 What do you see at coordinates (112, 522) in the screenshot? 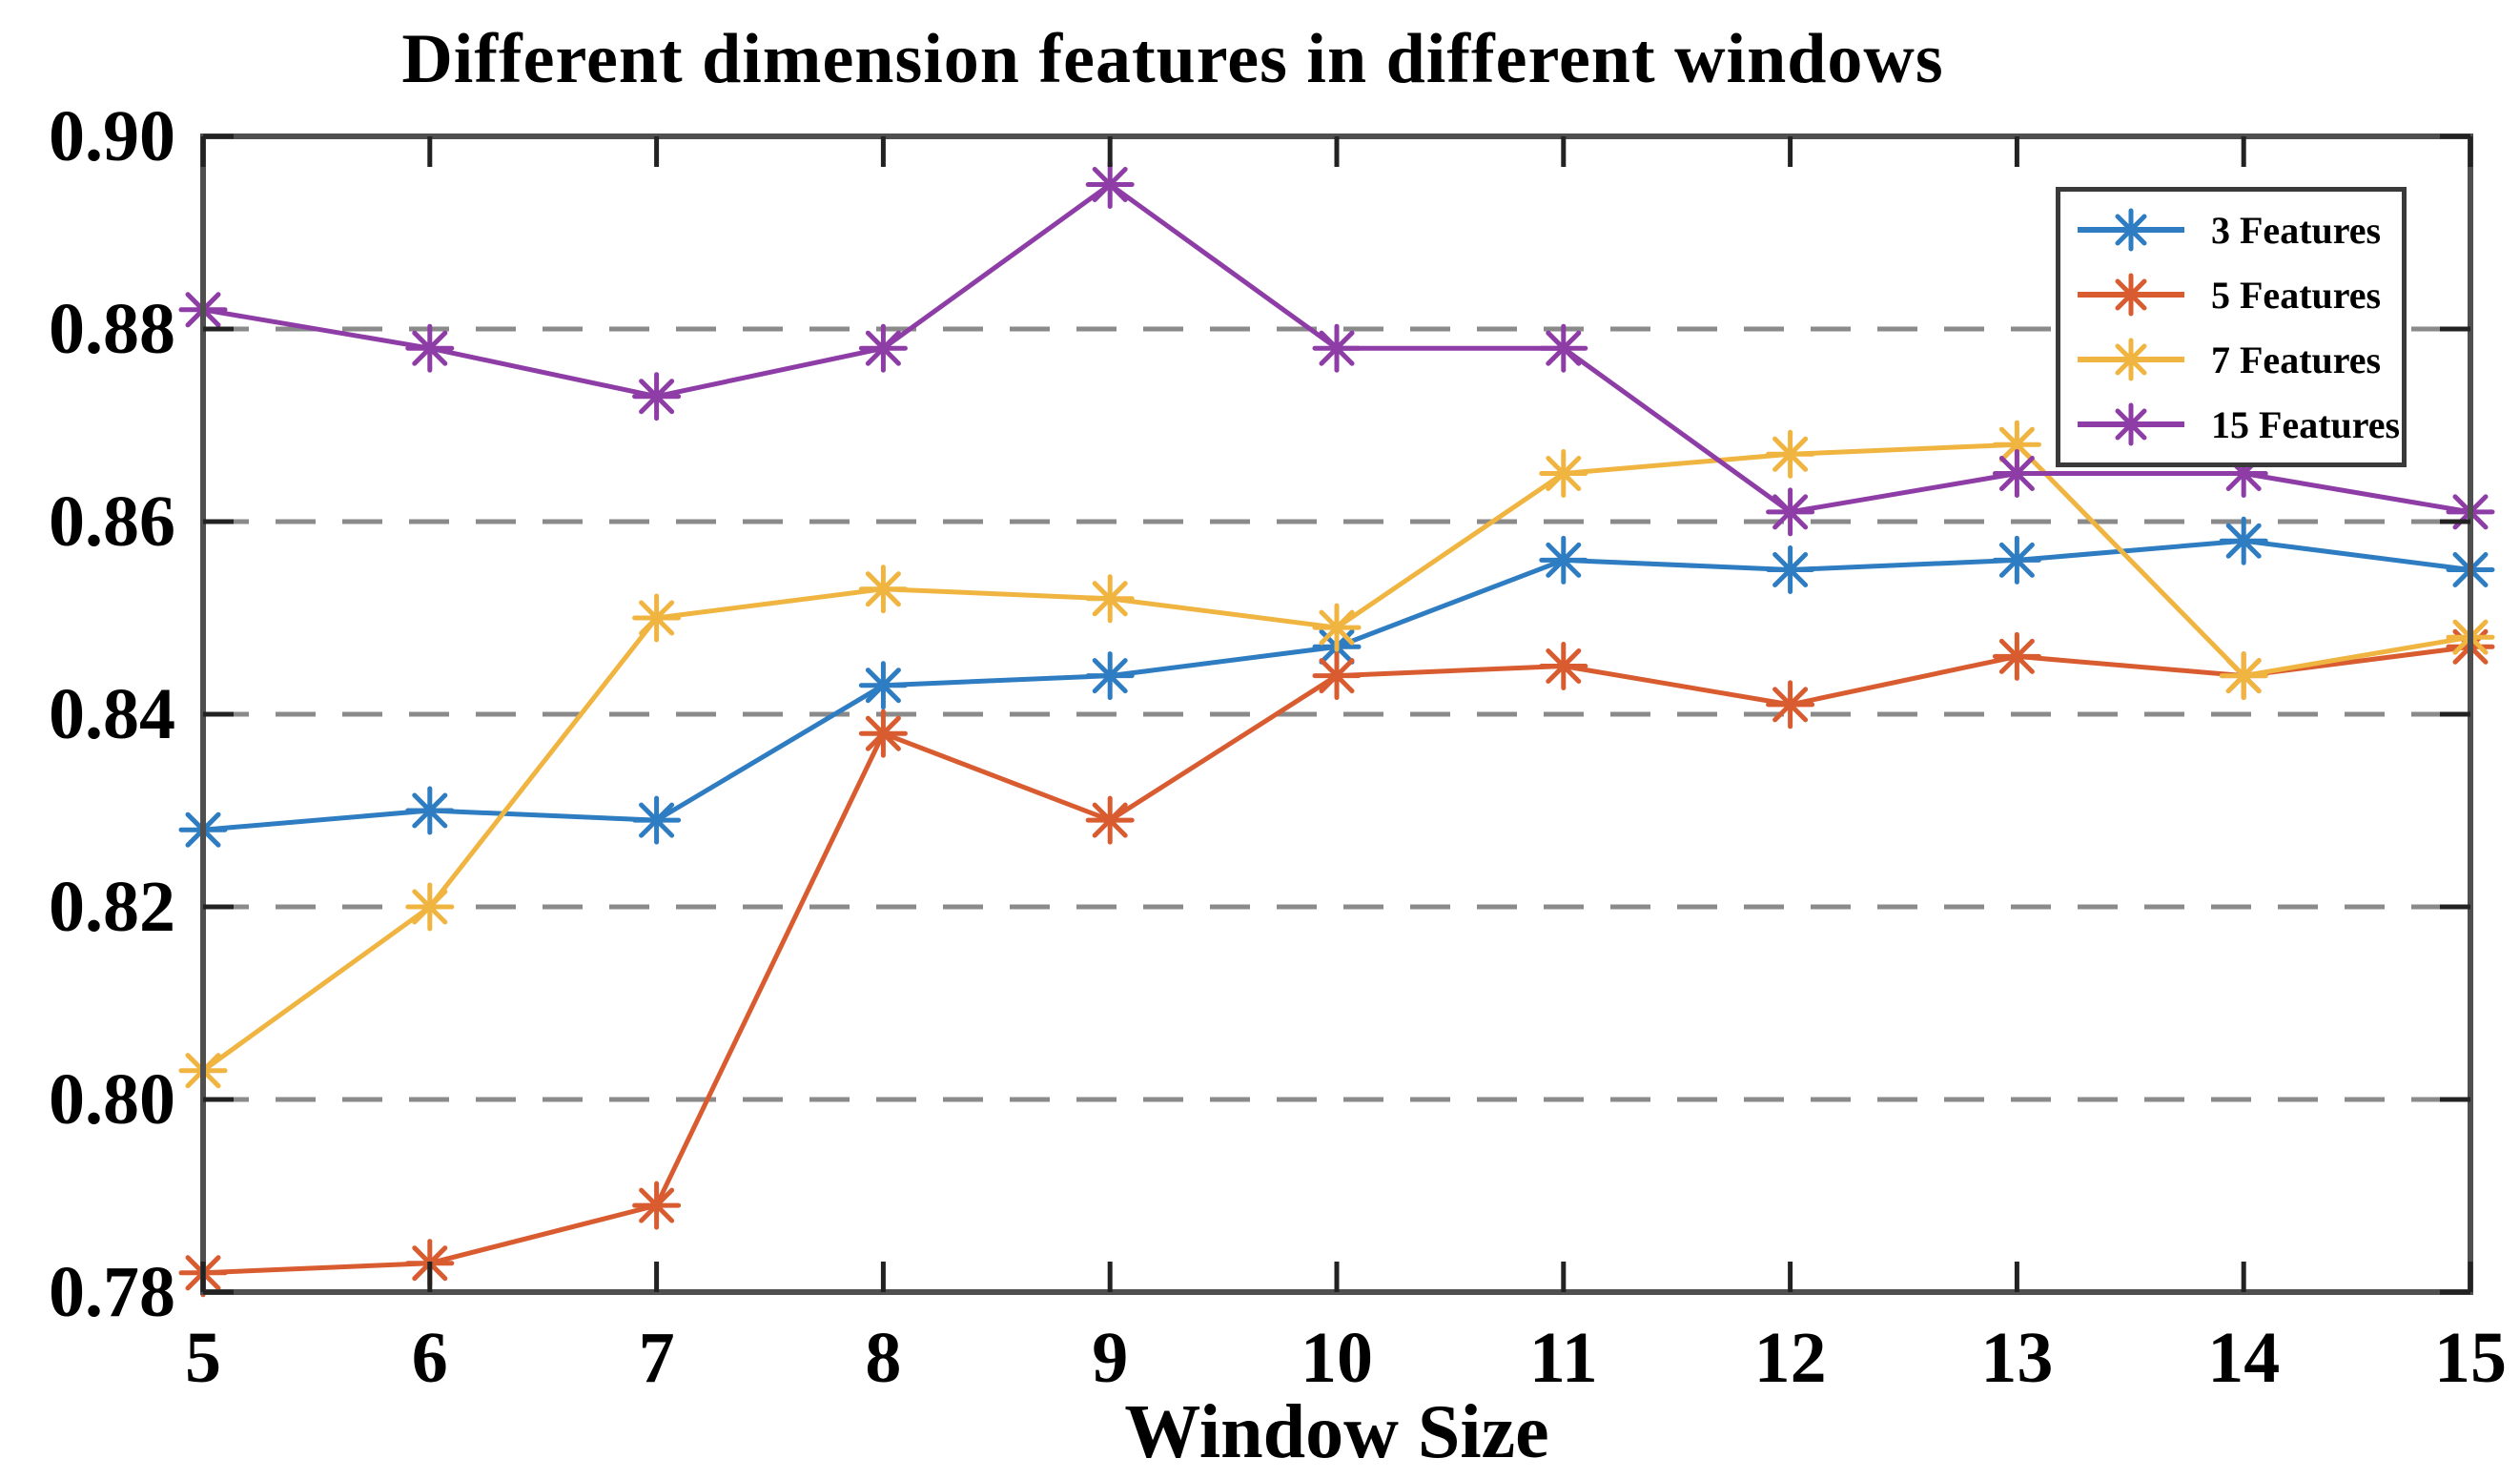
I see `y-tick-label: 0.86` at bounding box center [112, 522].